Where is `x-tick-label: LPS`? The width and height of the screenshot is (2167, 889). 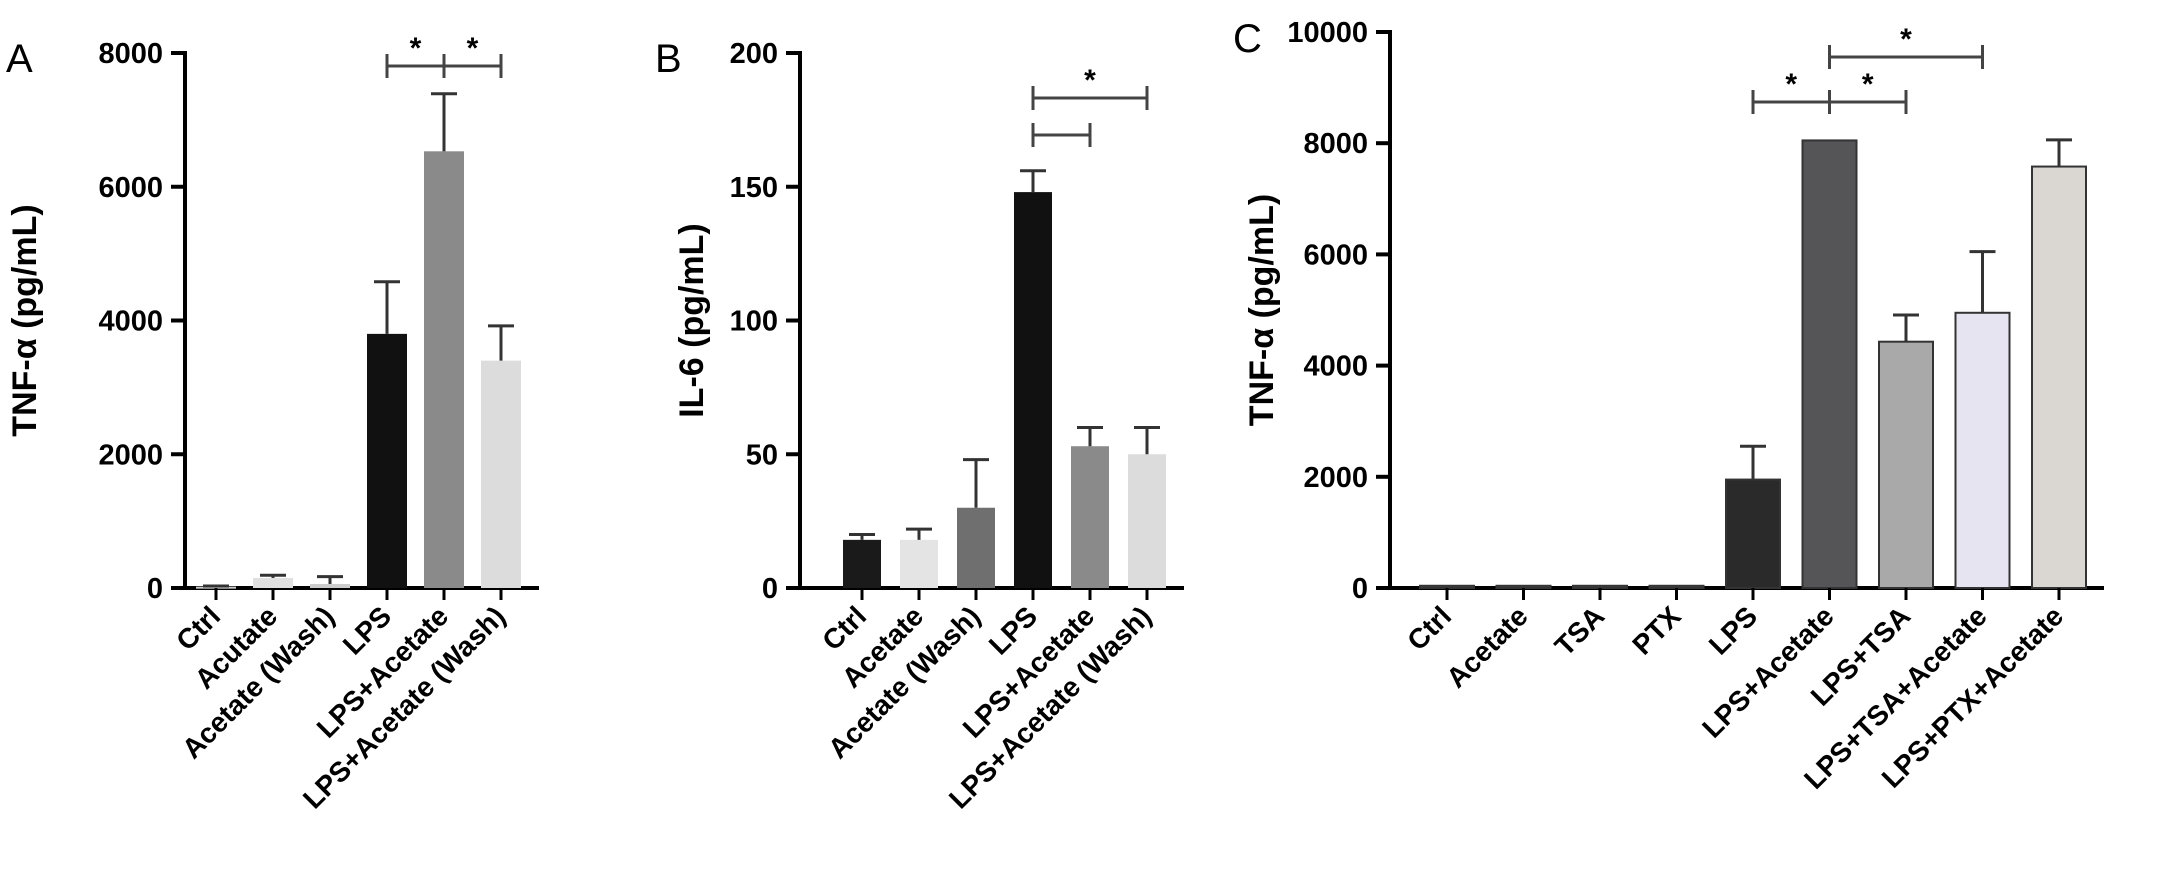
x-tick-label: LPS is located at coordinates (1733, 630).